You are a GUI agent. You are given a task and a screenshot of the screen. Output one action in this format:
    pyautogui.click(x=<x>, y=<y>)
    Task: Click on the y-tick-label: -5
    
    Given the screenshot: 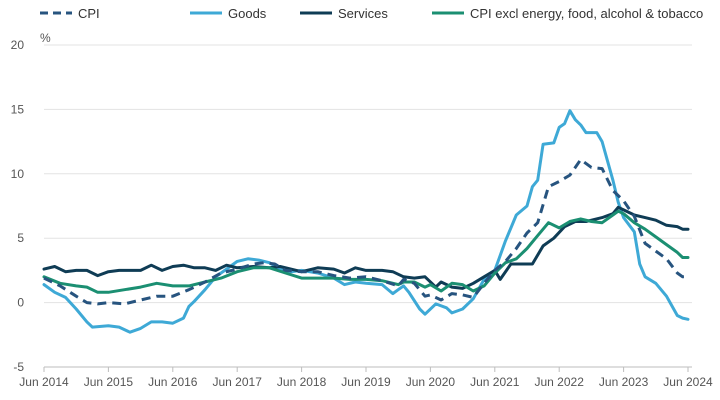 What is the action you would take?
    pyautogui.click(x=18, y=367)
    